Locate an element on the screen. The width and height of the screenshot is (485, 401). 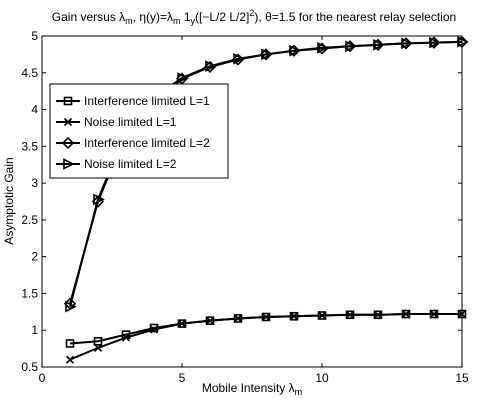
legend-entry: Interference limited L=1 is located at coordinates (133, 101).